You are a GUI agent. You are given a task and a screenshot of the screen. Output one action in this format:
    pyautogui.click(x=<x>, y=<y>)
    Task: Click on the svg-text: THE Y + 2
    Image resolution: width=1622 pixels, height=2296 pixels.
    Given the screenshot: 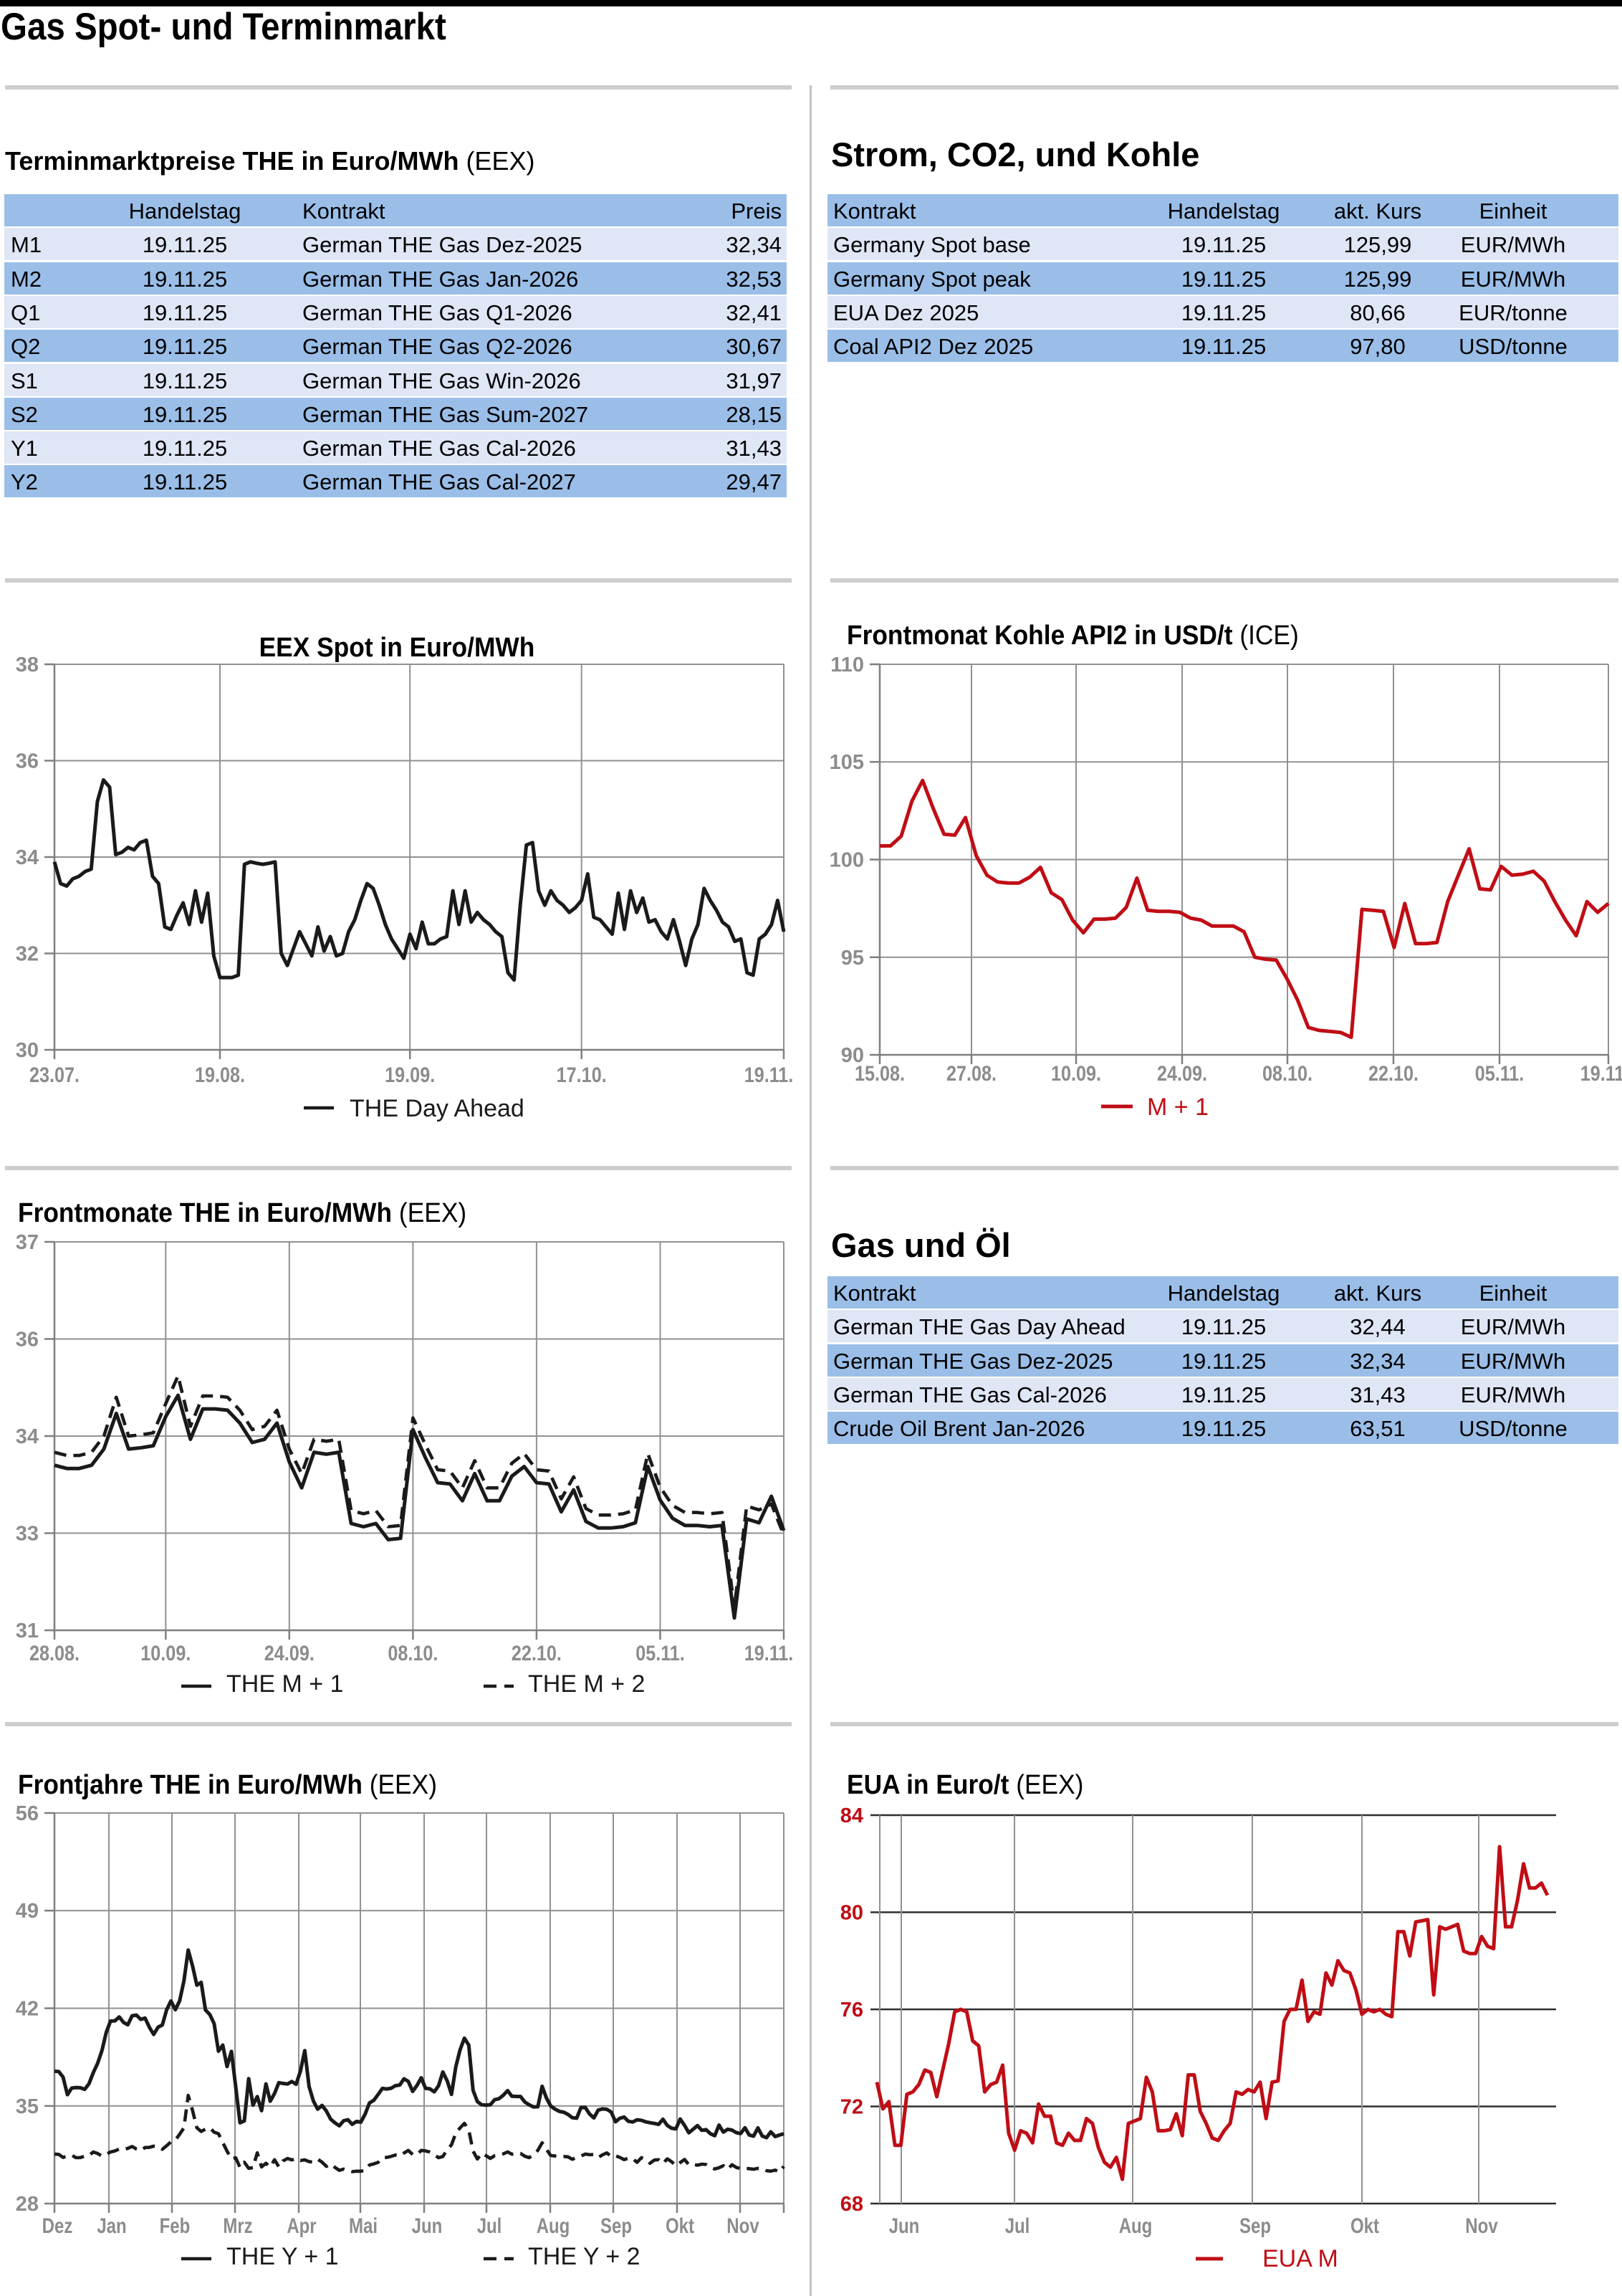 What is the action you would take?
    pyautogui.click(x=584, y=2256)
    